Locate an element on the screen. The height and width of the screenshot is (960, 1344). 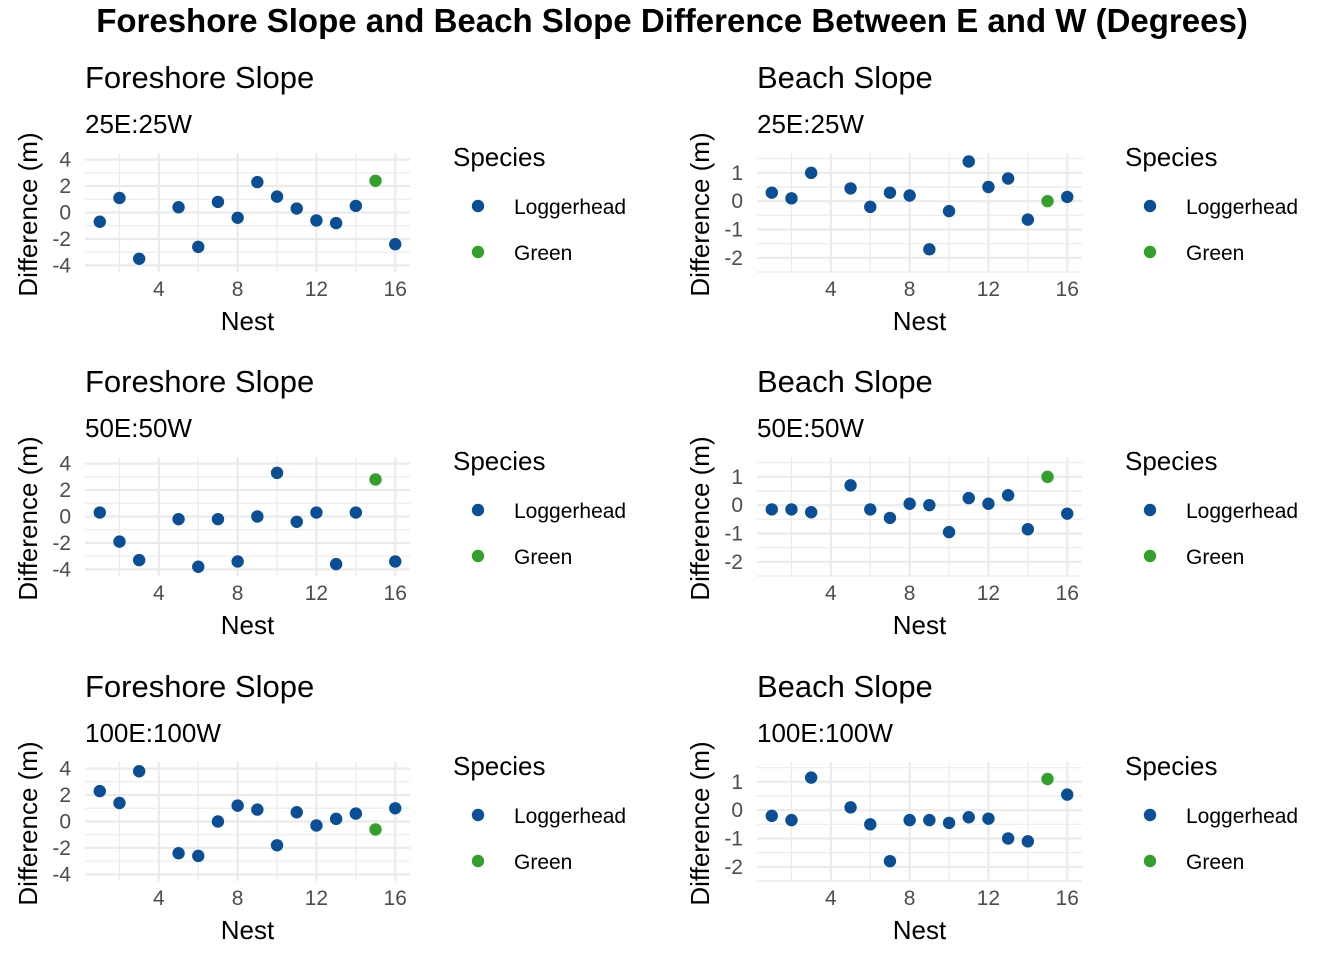
panel-title: Foreshore Slope is located at coordinates (199, 77).